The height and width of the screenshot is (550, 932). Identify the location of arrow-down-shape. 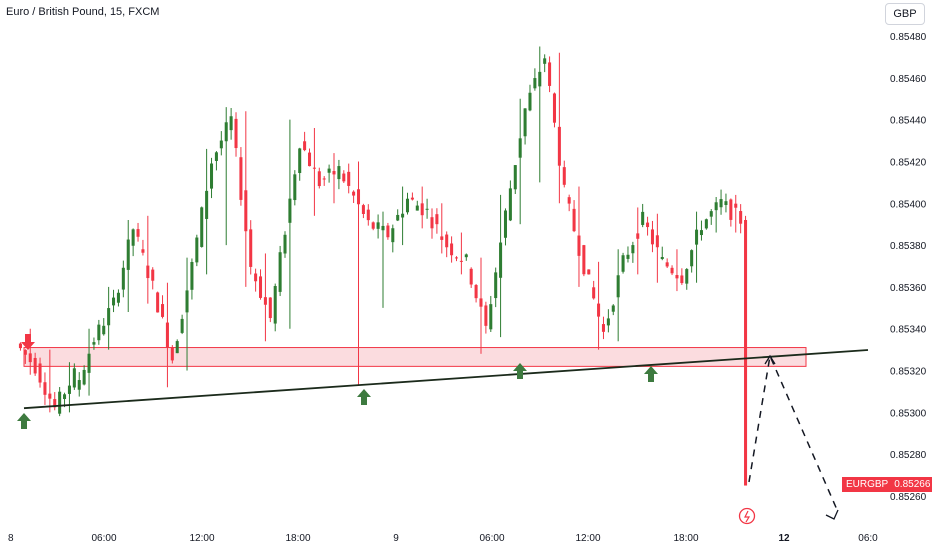
(28, 342).